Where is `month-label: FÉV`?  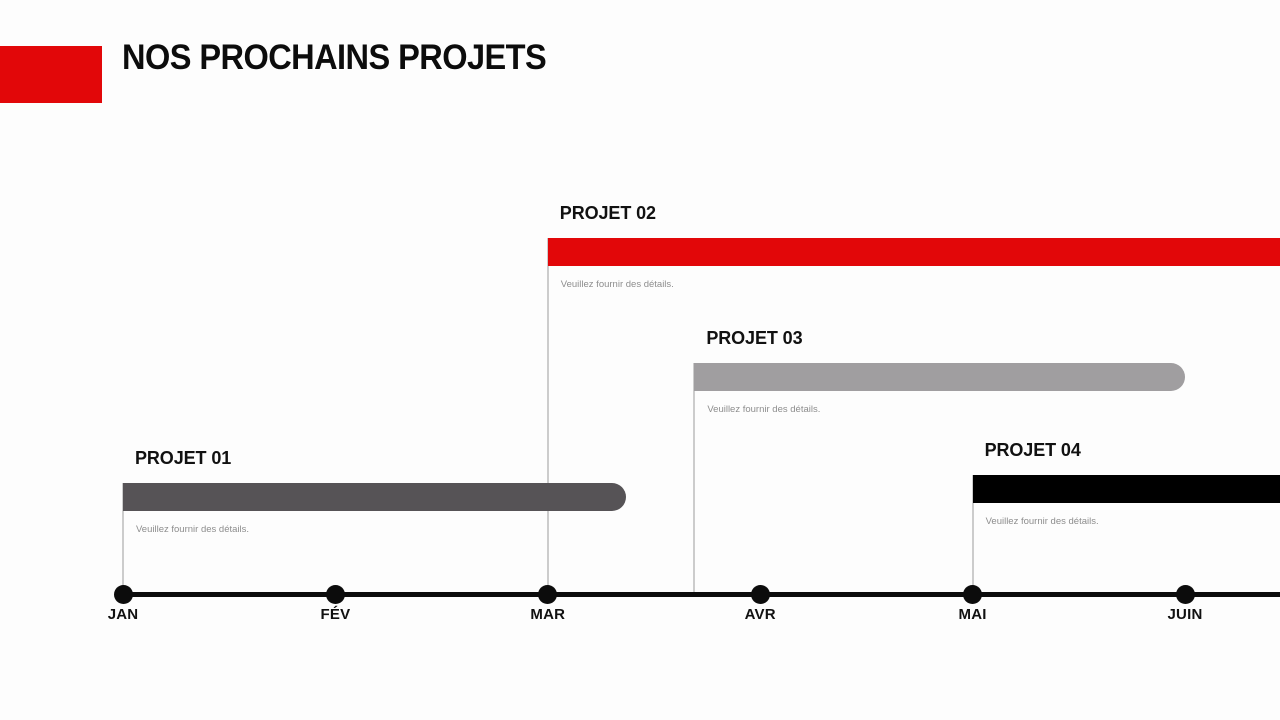
month-label: FÉV is located at coordinates (335, 614).